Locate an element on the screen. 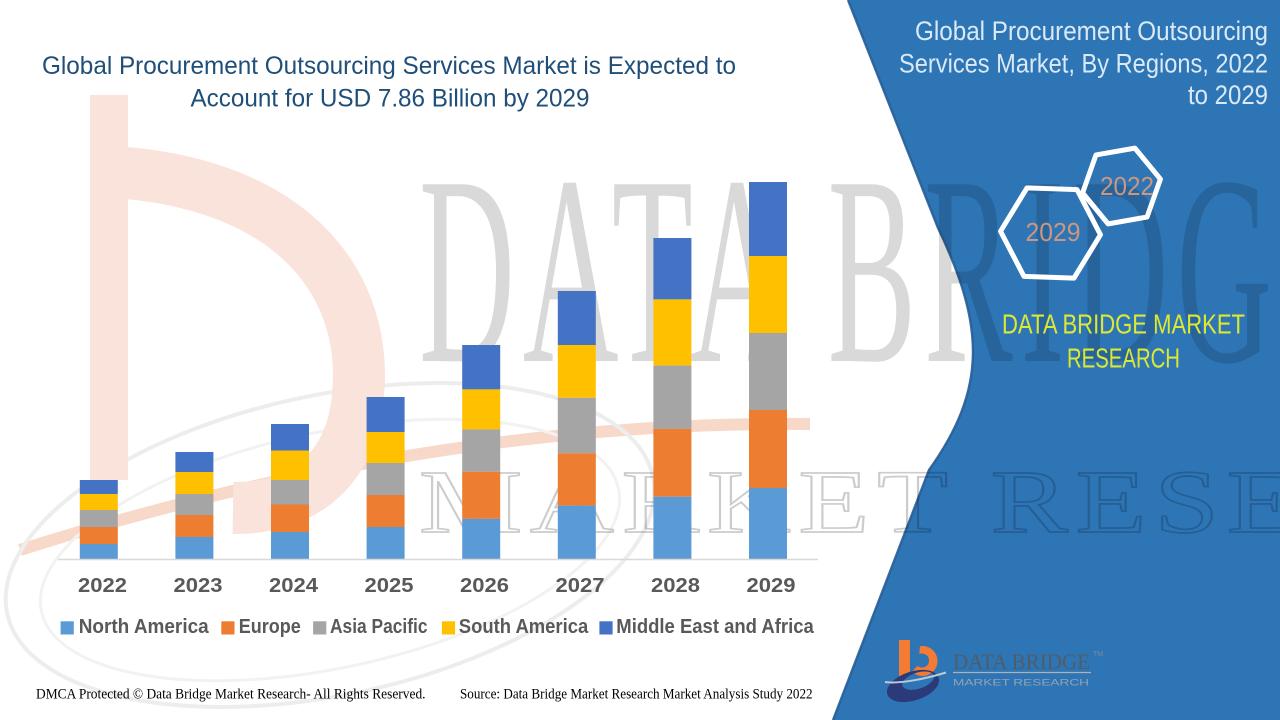  svg-text: DATA BRIDGE is located at coordinates (1021, 661).